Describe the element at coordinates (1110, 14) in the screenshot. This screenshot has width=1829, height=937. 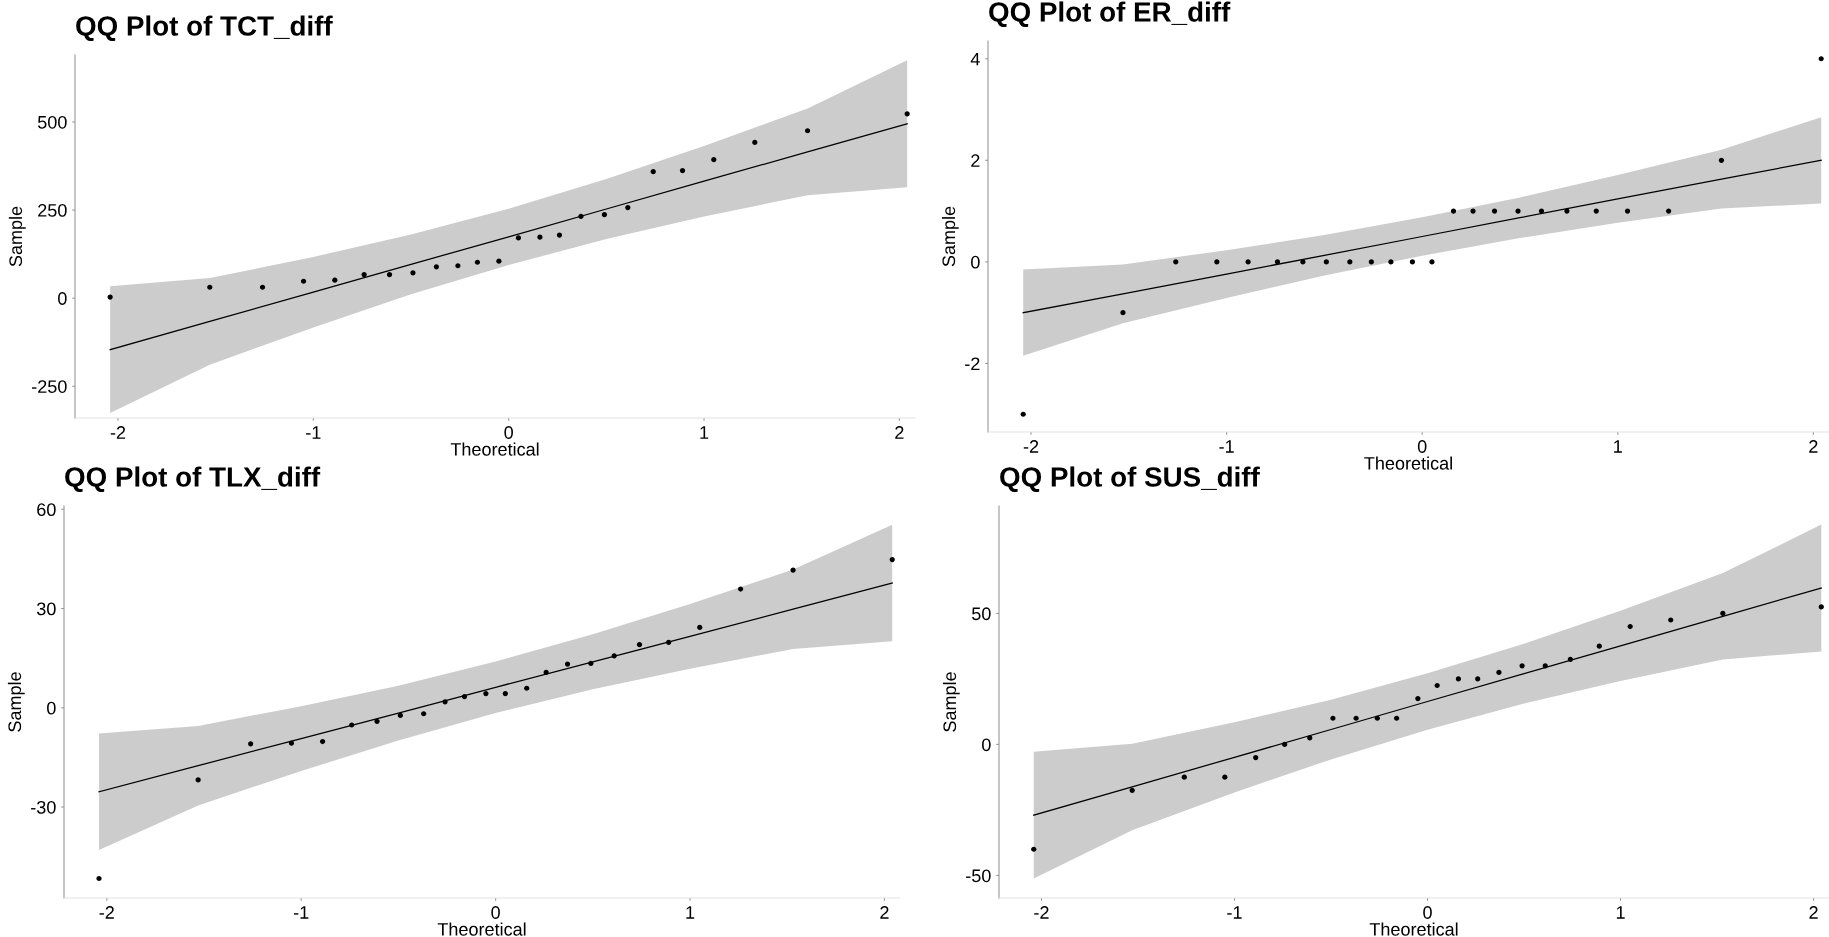
I see `chart-title: QQ Plot of ER_diff` at that location.